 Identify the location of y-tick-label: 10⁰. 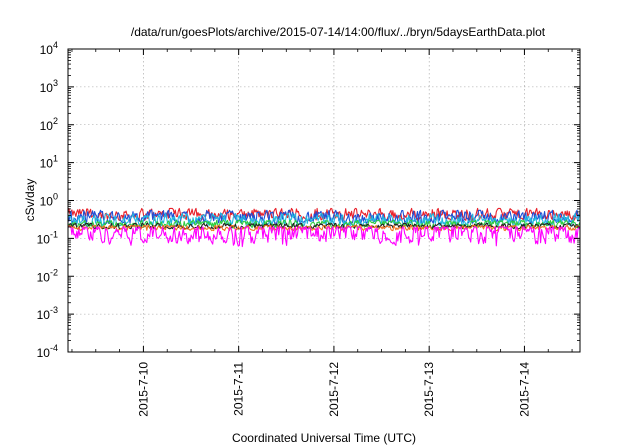
(49, 200).